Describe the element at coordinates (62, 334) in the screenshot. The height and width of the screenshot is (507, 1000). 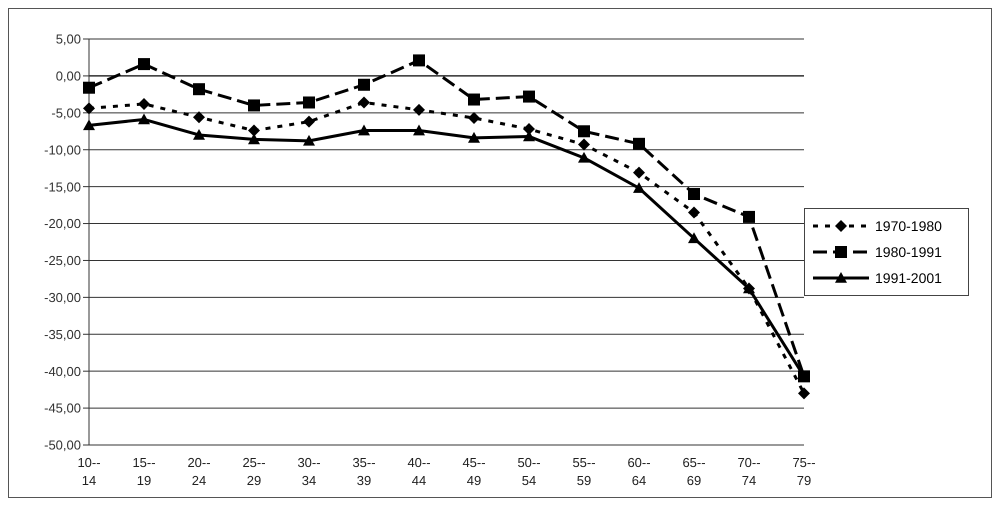
I see `y-tick-label: -35,00` at that location.